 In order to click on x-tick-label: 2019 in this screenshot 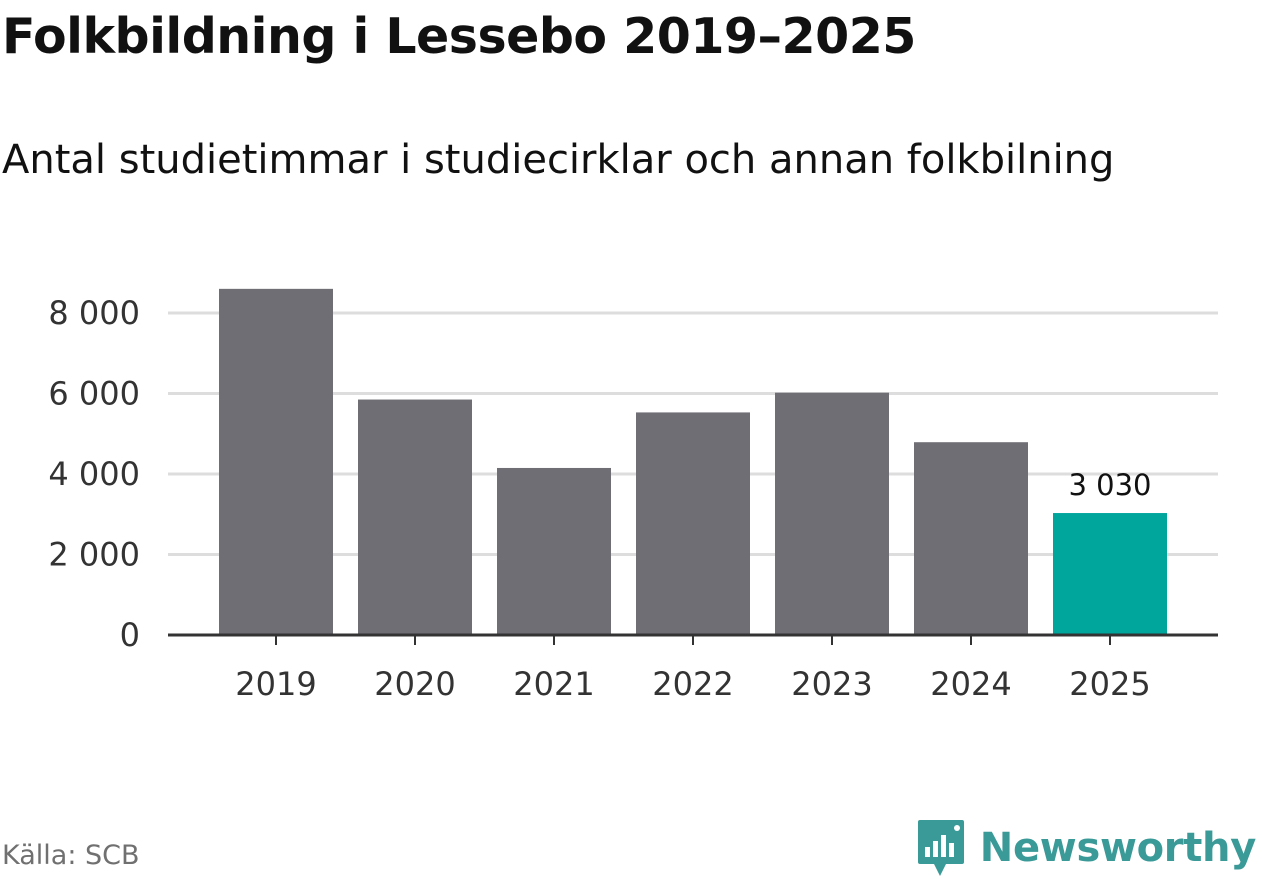, I will do `click(275, 684)`.